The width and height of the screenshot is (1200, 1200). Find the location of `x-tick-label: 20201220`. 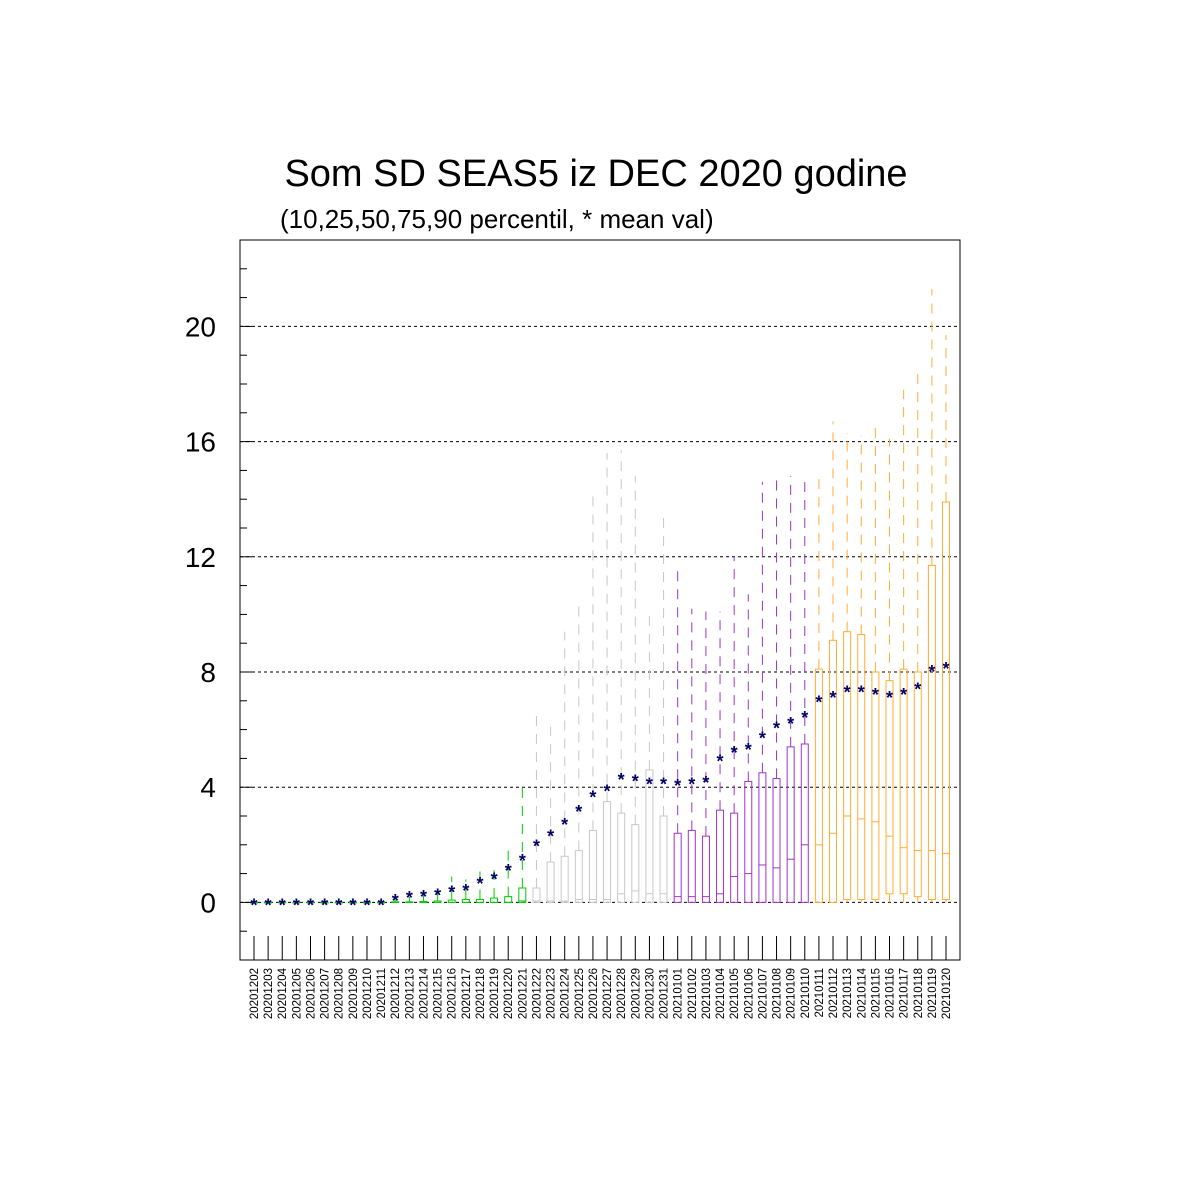

x-tick-label: 20201220 is located at coordinates (509, 993).